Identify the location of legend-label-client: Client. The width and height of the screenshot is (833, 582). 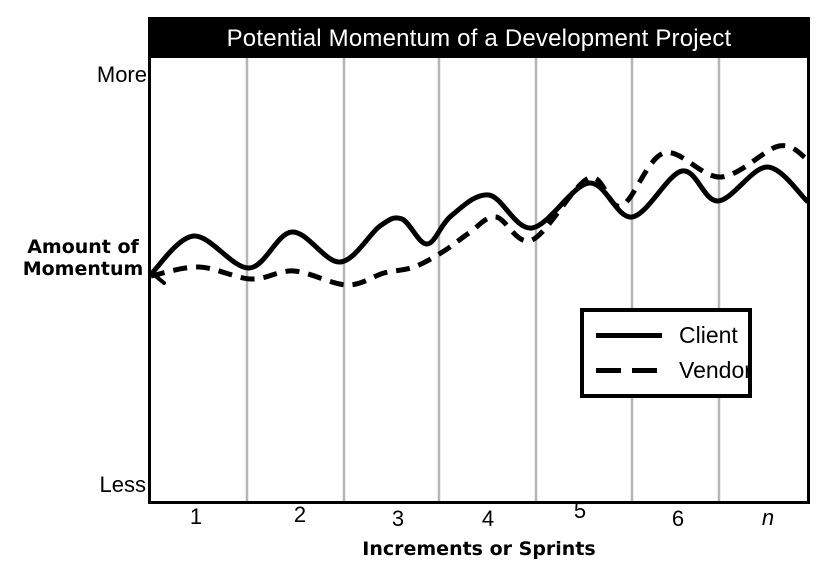
(708, 335).